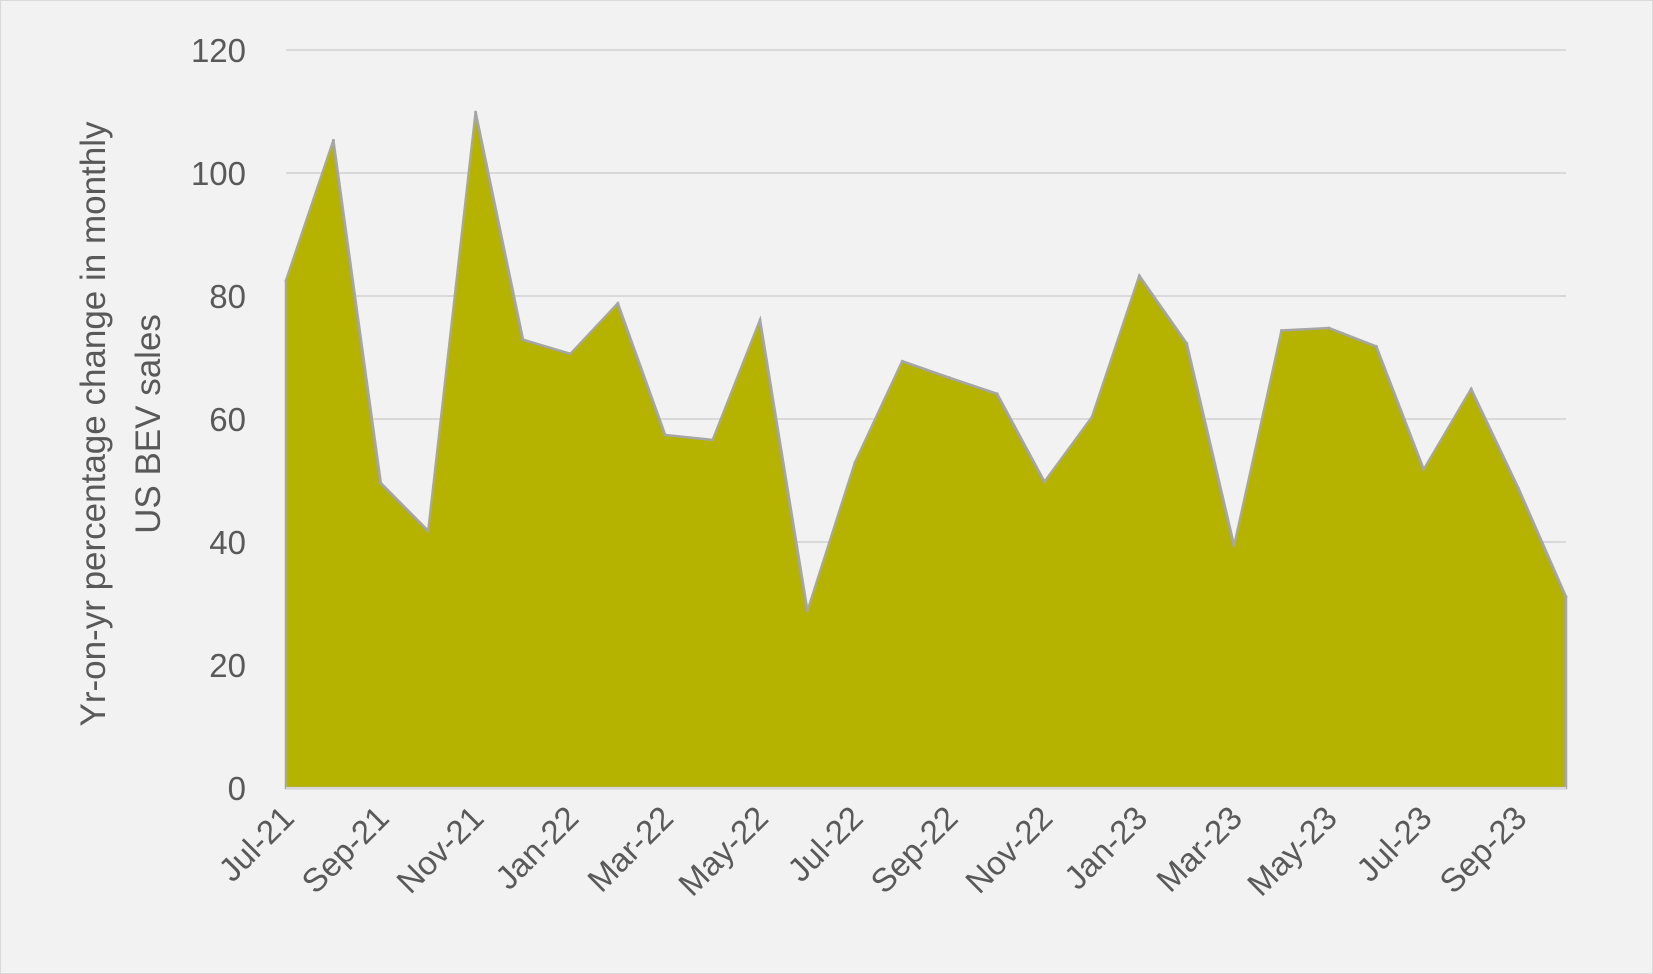 The image size is (1653, 974). What do you see at coordinates (537, 848) in the screenshot?
I see `x-tick-label: Jan-22` at bounding box center [537, 848].